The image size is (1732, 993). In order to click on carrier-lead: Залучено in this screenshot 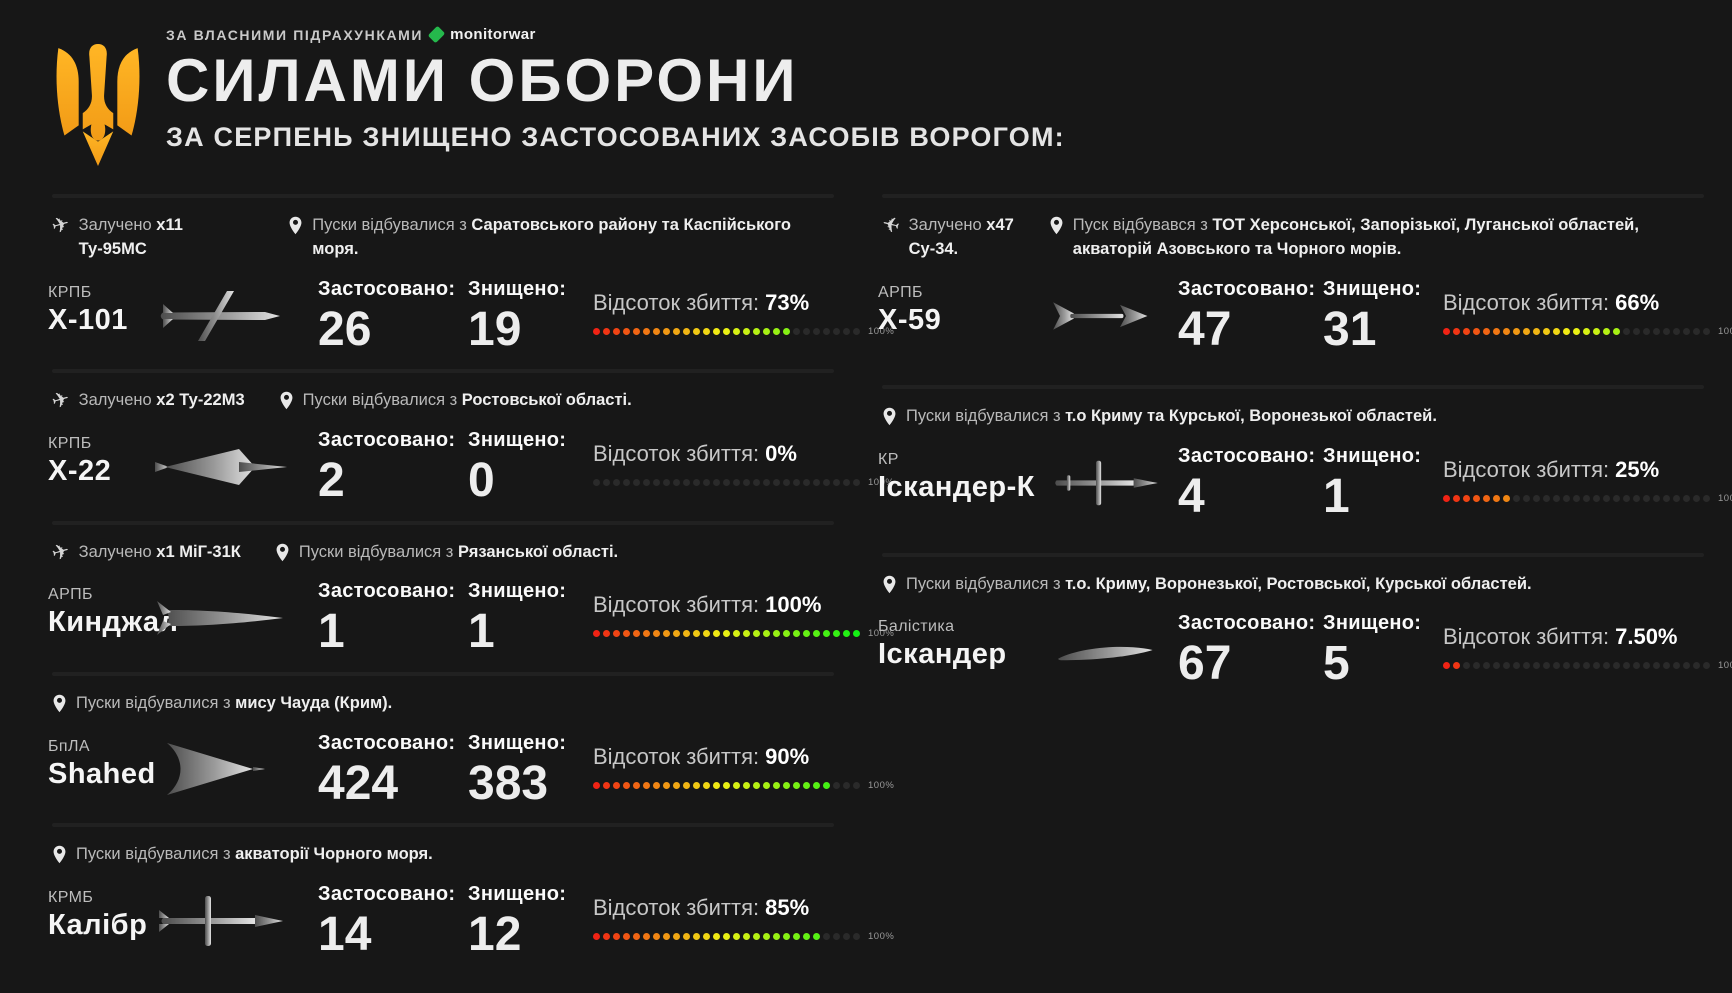, I will do `click(115, 400)`.